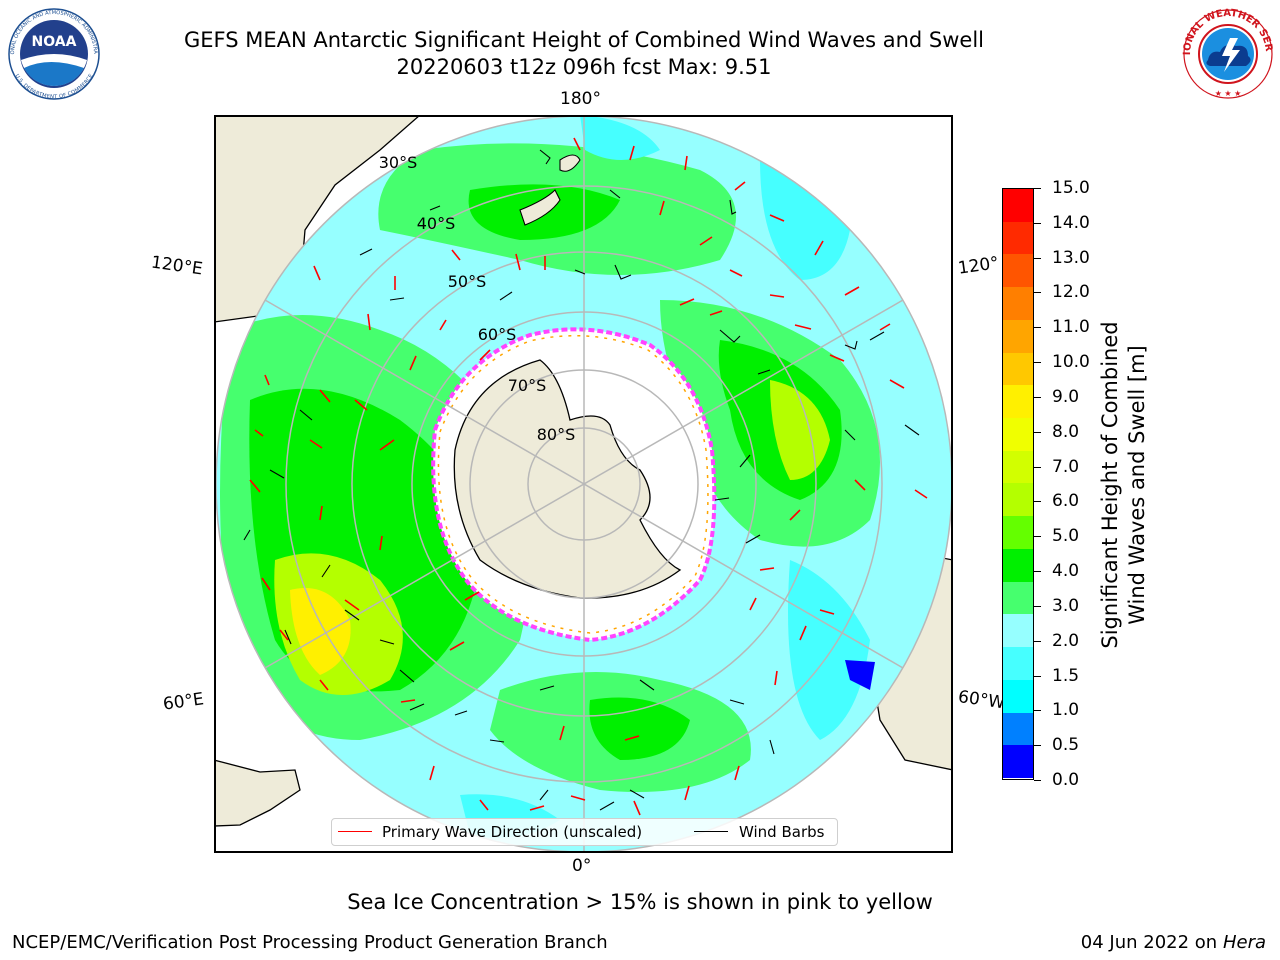 The width and height of the screenshot is (1280, 960). I want to click on lat-label-50: 50°S, so click(467, 281).